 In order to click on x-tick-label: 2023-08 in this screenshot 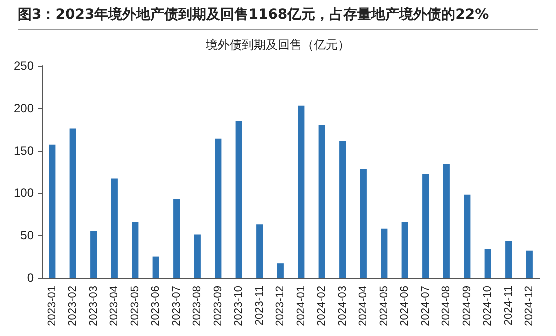, I will do `click(198, 306)`.